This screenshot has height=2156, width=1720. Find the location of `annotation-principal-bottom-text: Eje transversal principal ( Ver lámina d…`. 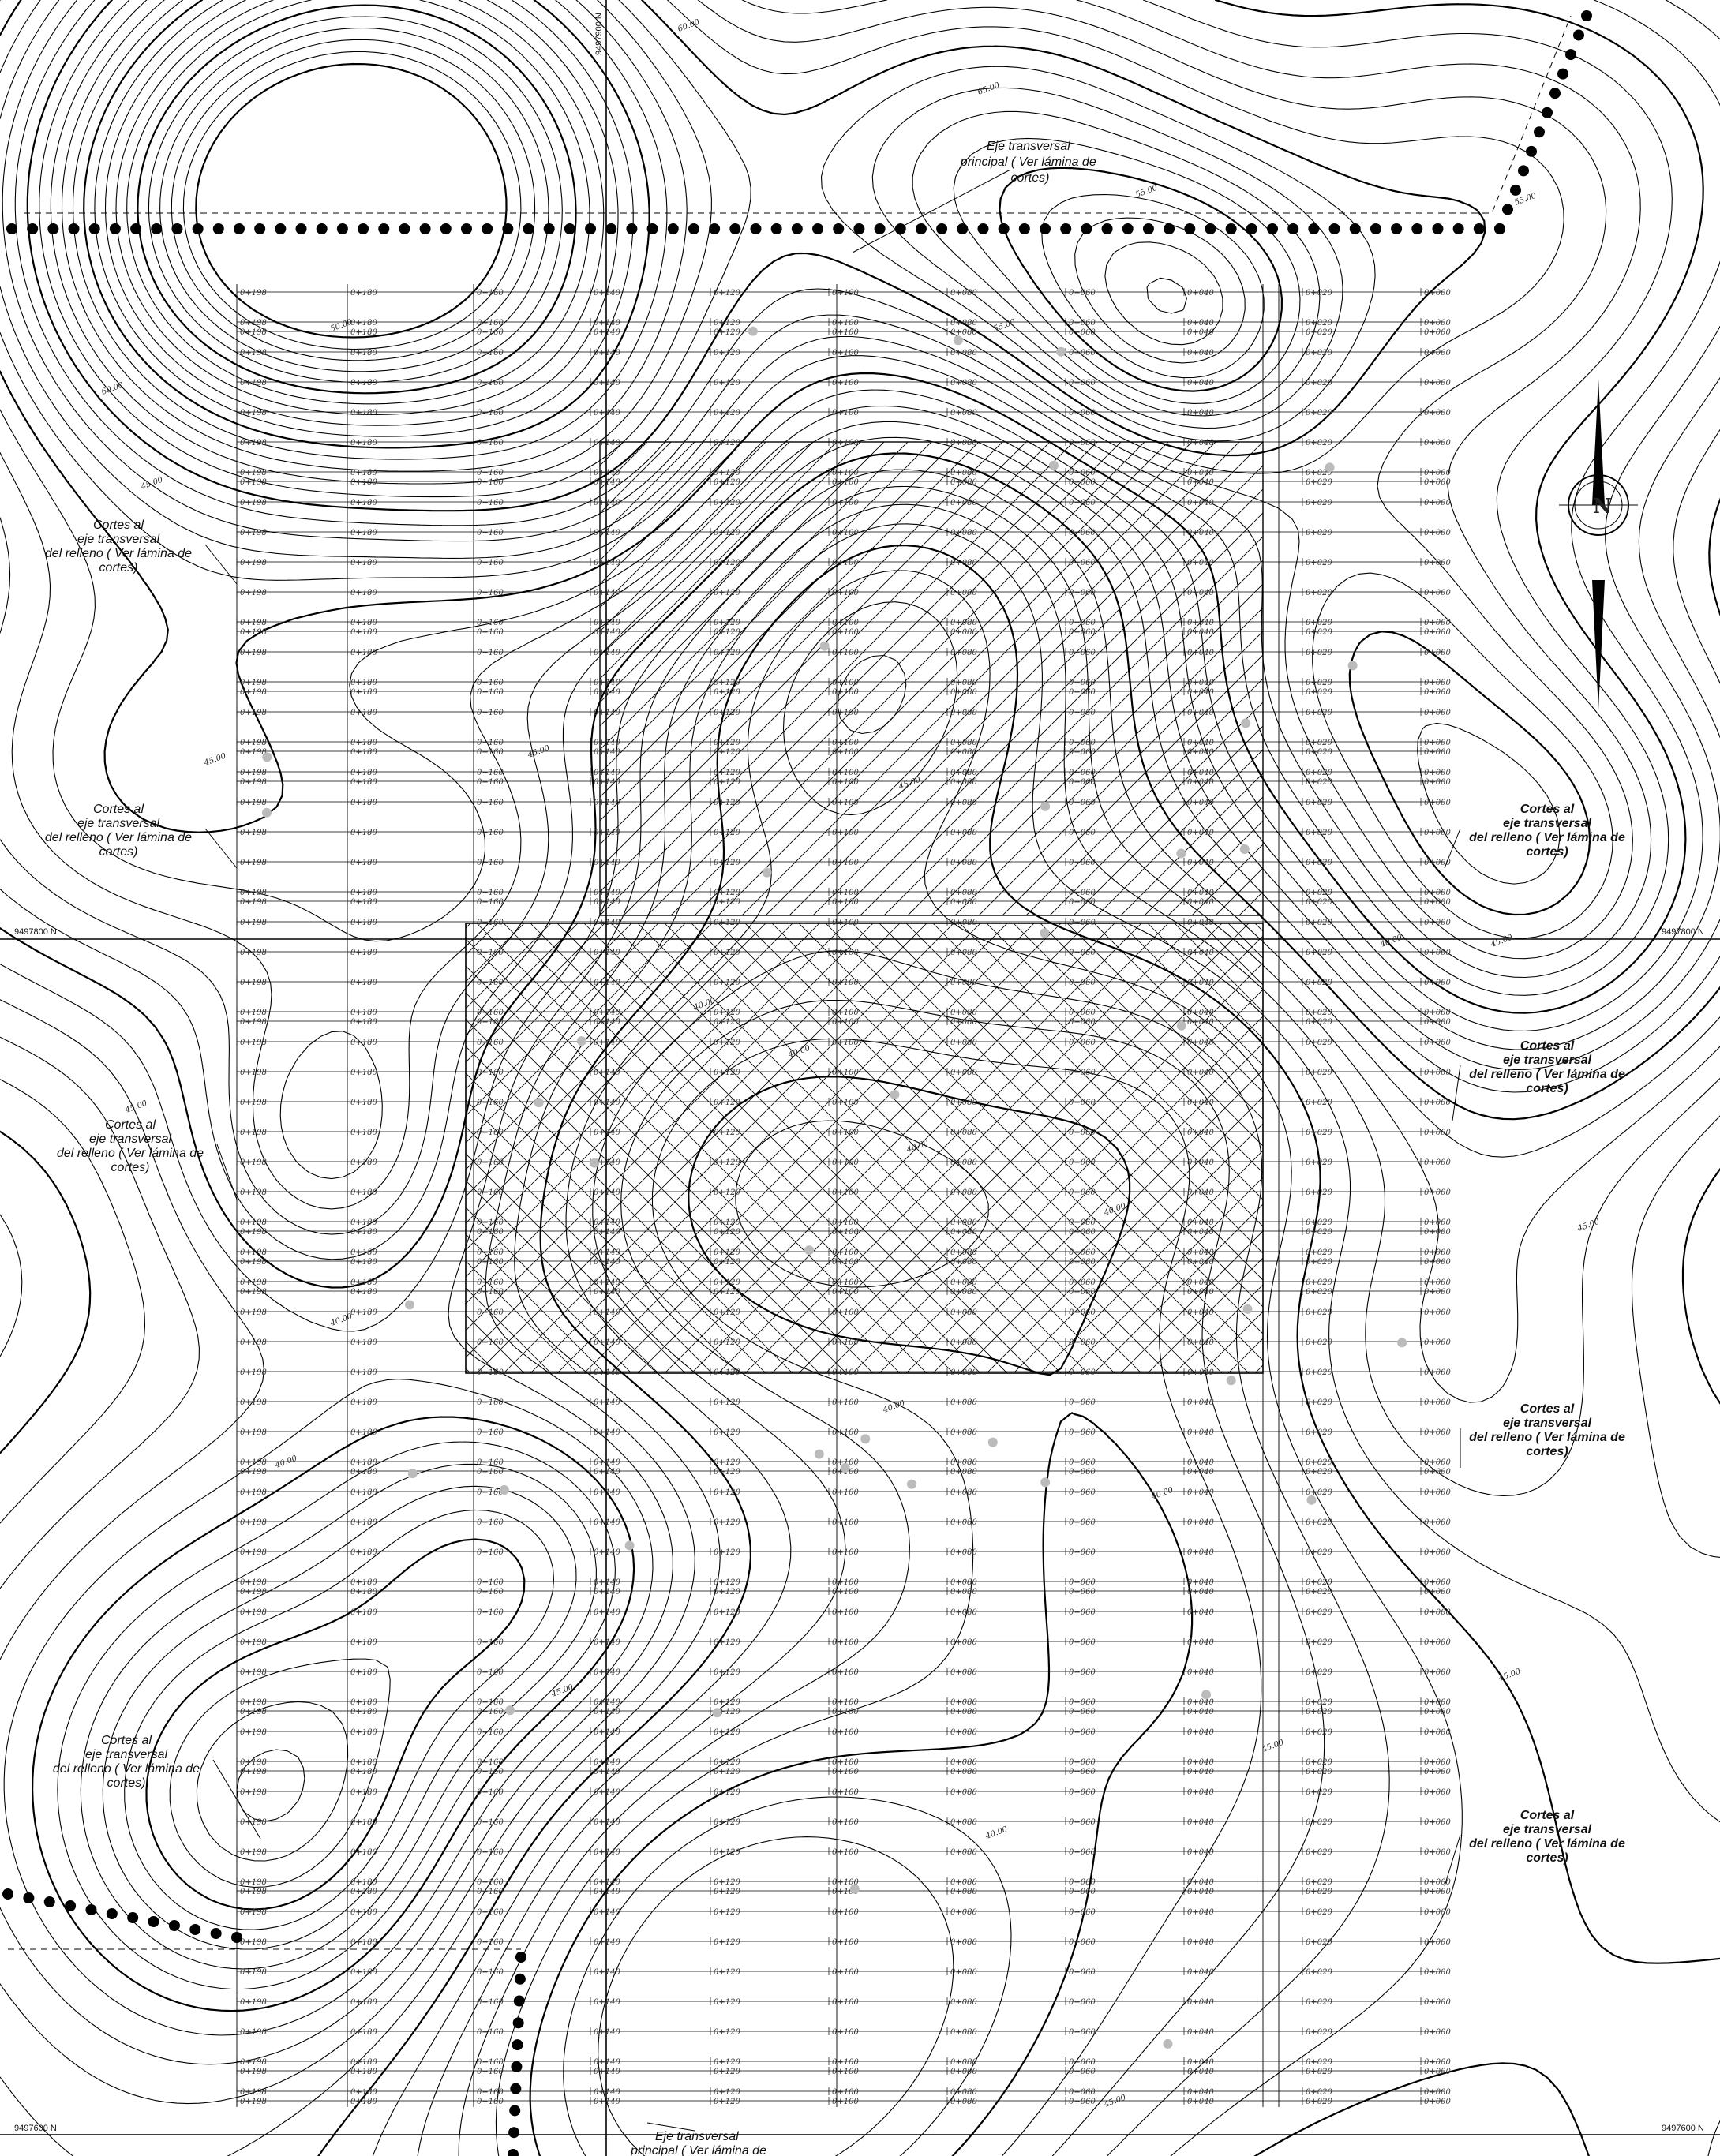

annotation-principal-bottom-text: Eje transversal principal ( Ver lámina d… is located at coordinates (698, 2143).